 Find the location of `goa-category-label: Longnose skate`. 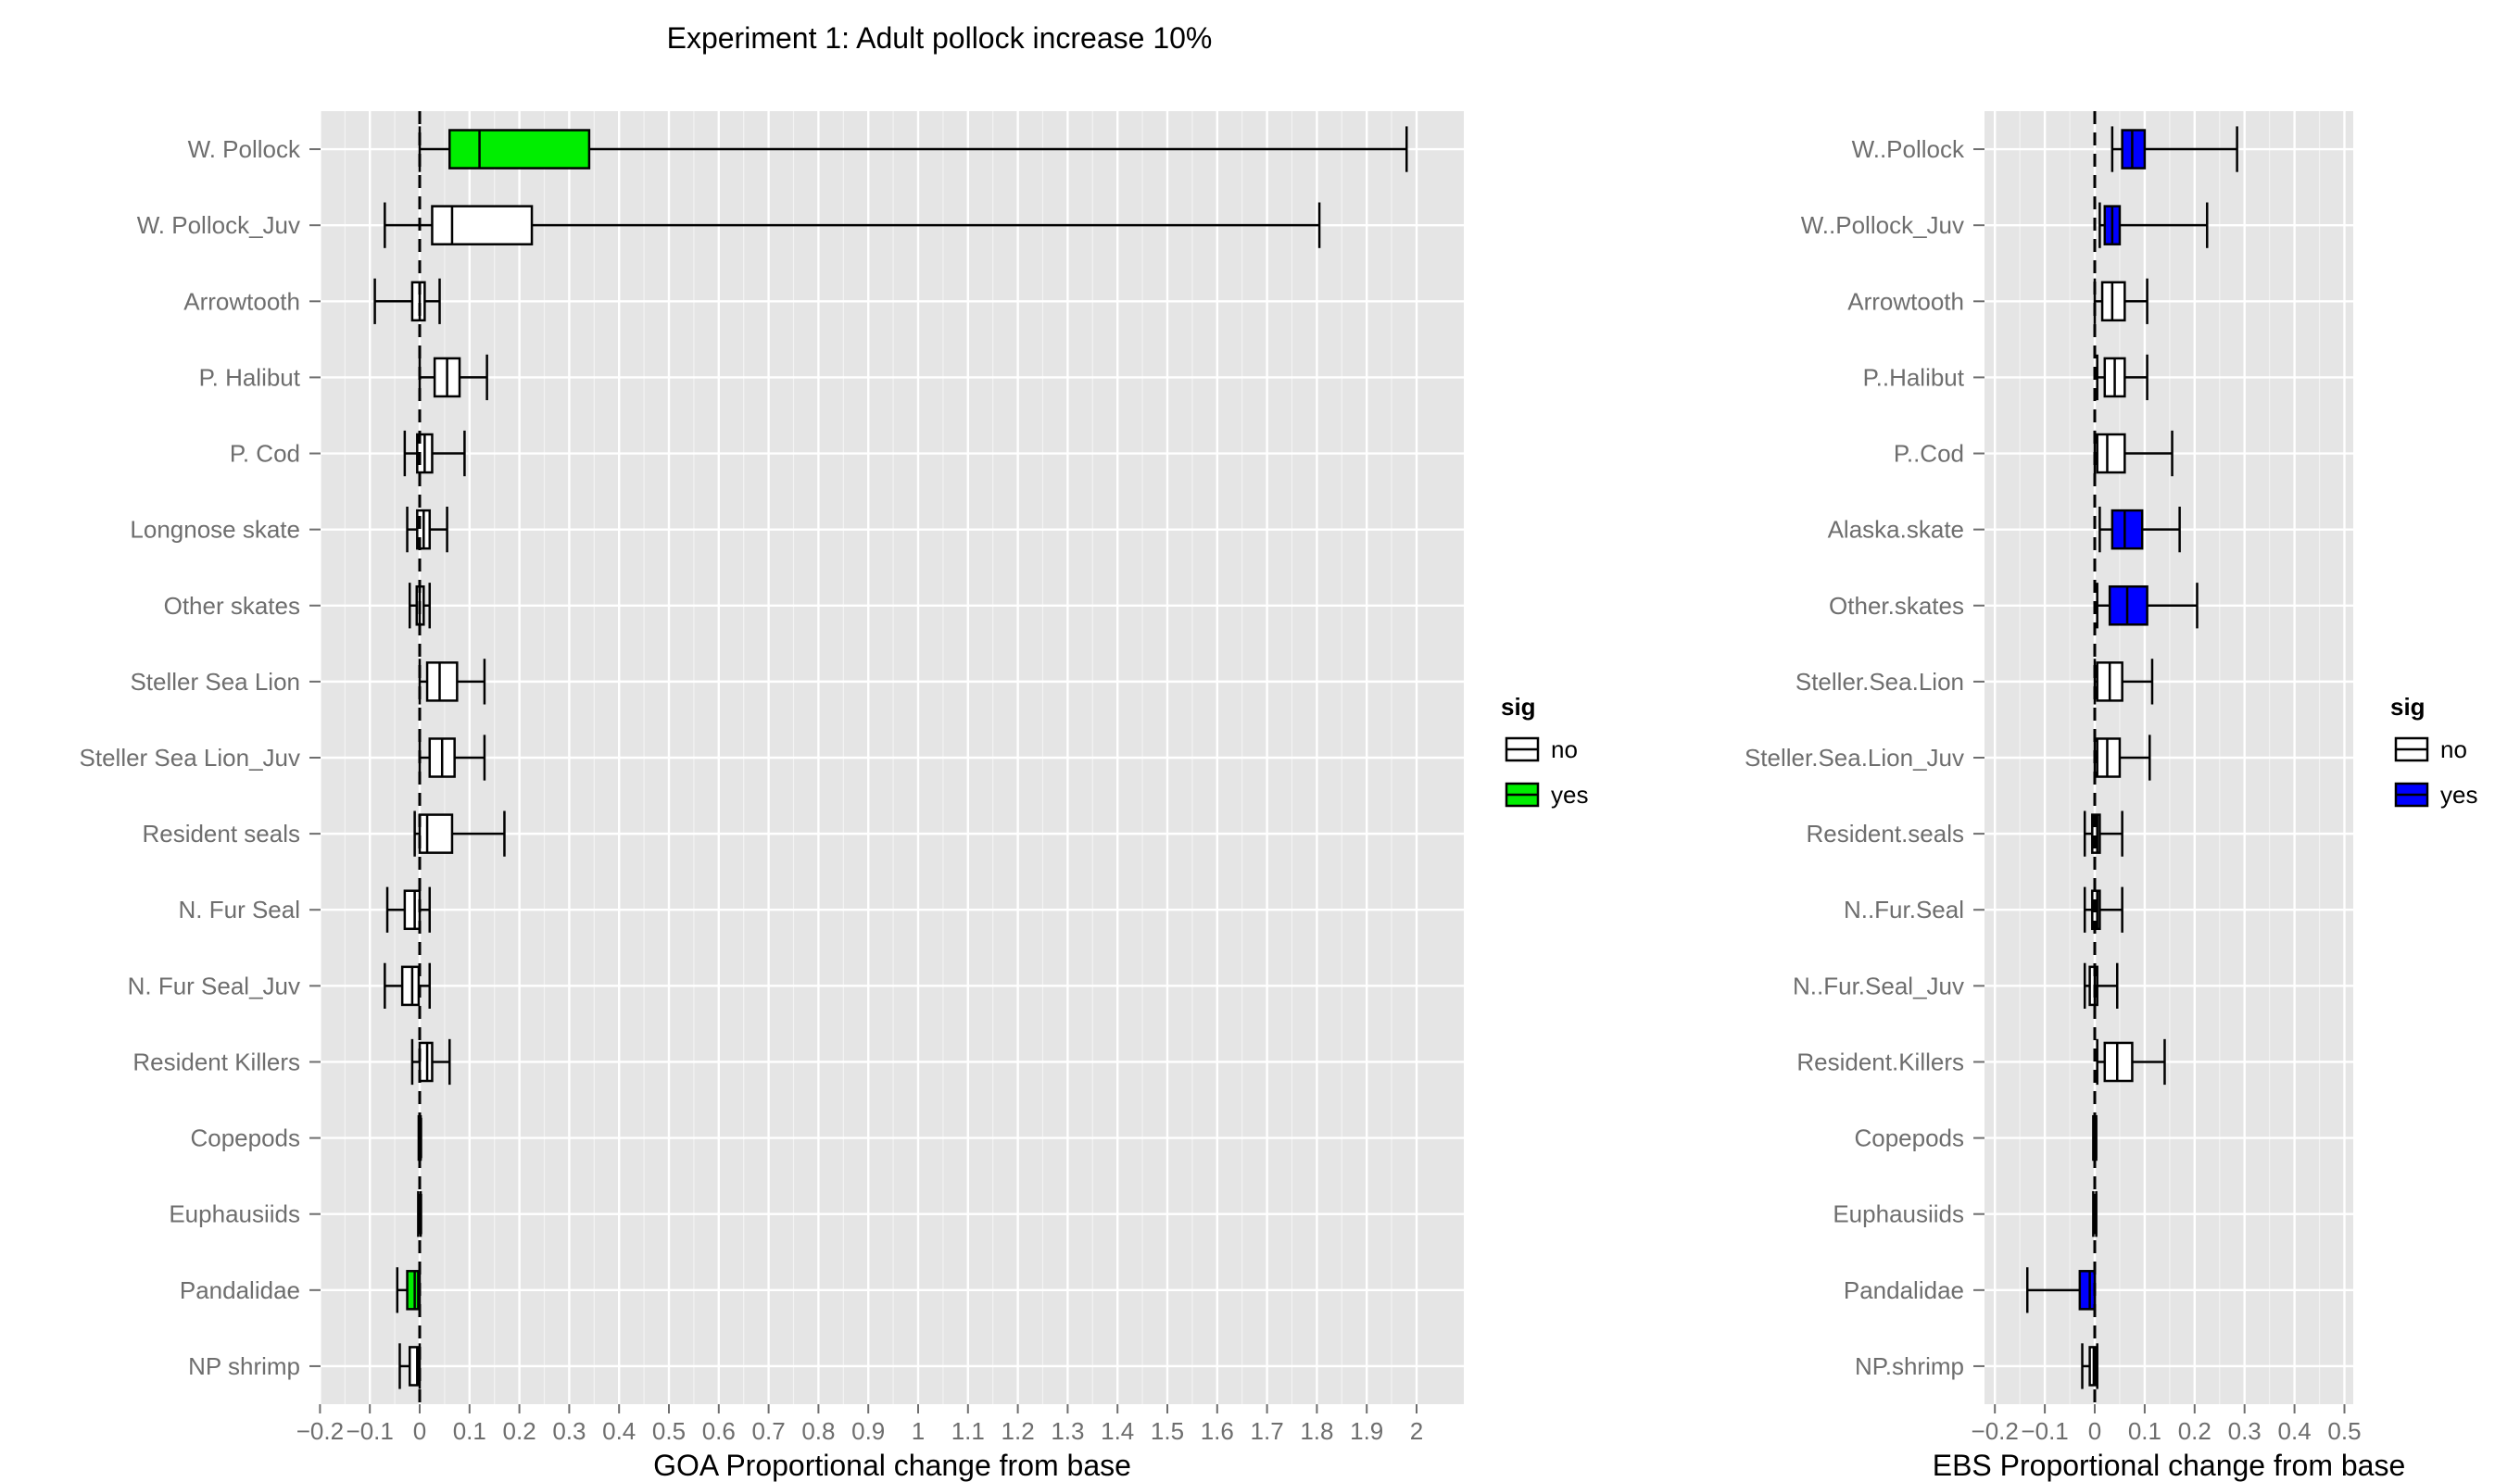

goa-category-label: Longnose skate is located at coordinates (215, 530).